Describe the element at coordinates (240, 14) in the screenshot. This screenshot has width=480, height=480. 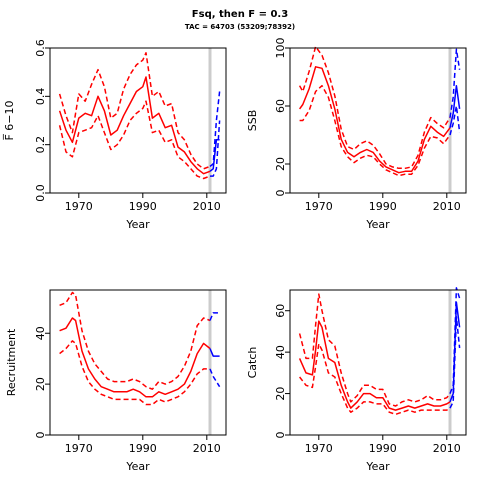
I see `chart-title: Fsq, then F = 0.3` at that location.